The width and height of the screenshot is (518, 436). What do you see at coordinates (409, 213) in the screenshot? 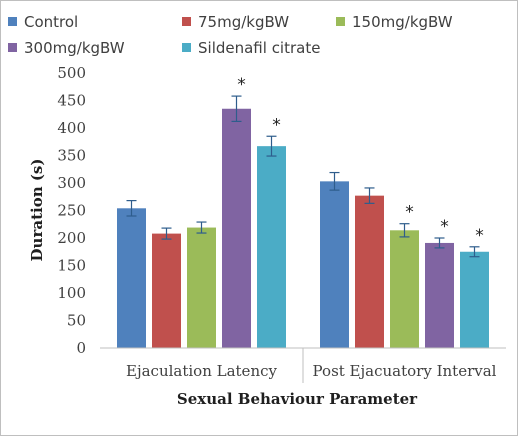
I see `significance-marker-1-2: *` at bounding box center [409, 213].